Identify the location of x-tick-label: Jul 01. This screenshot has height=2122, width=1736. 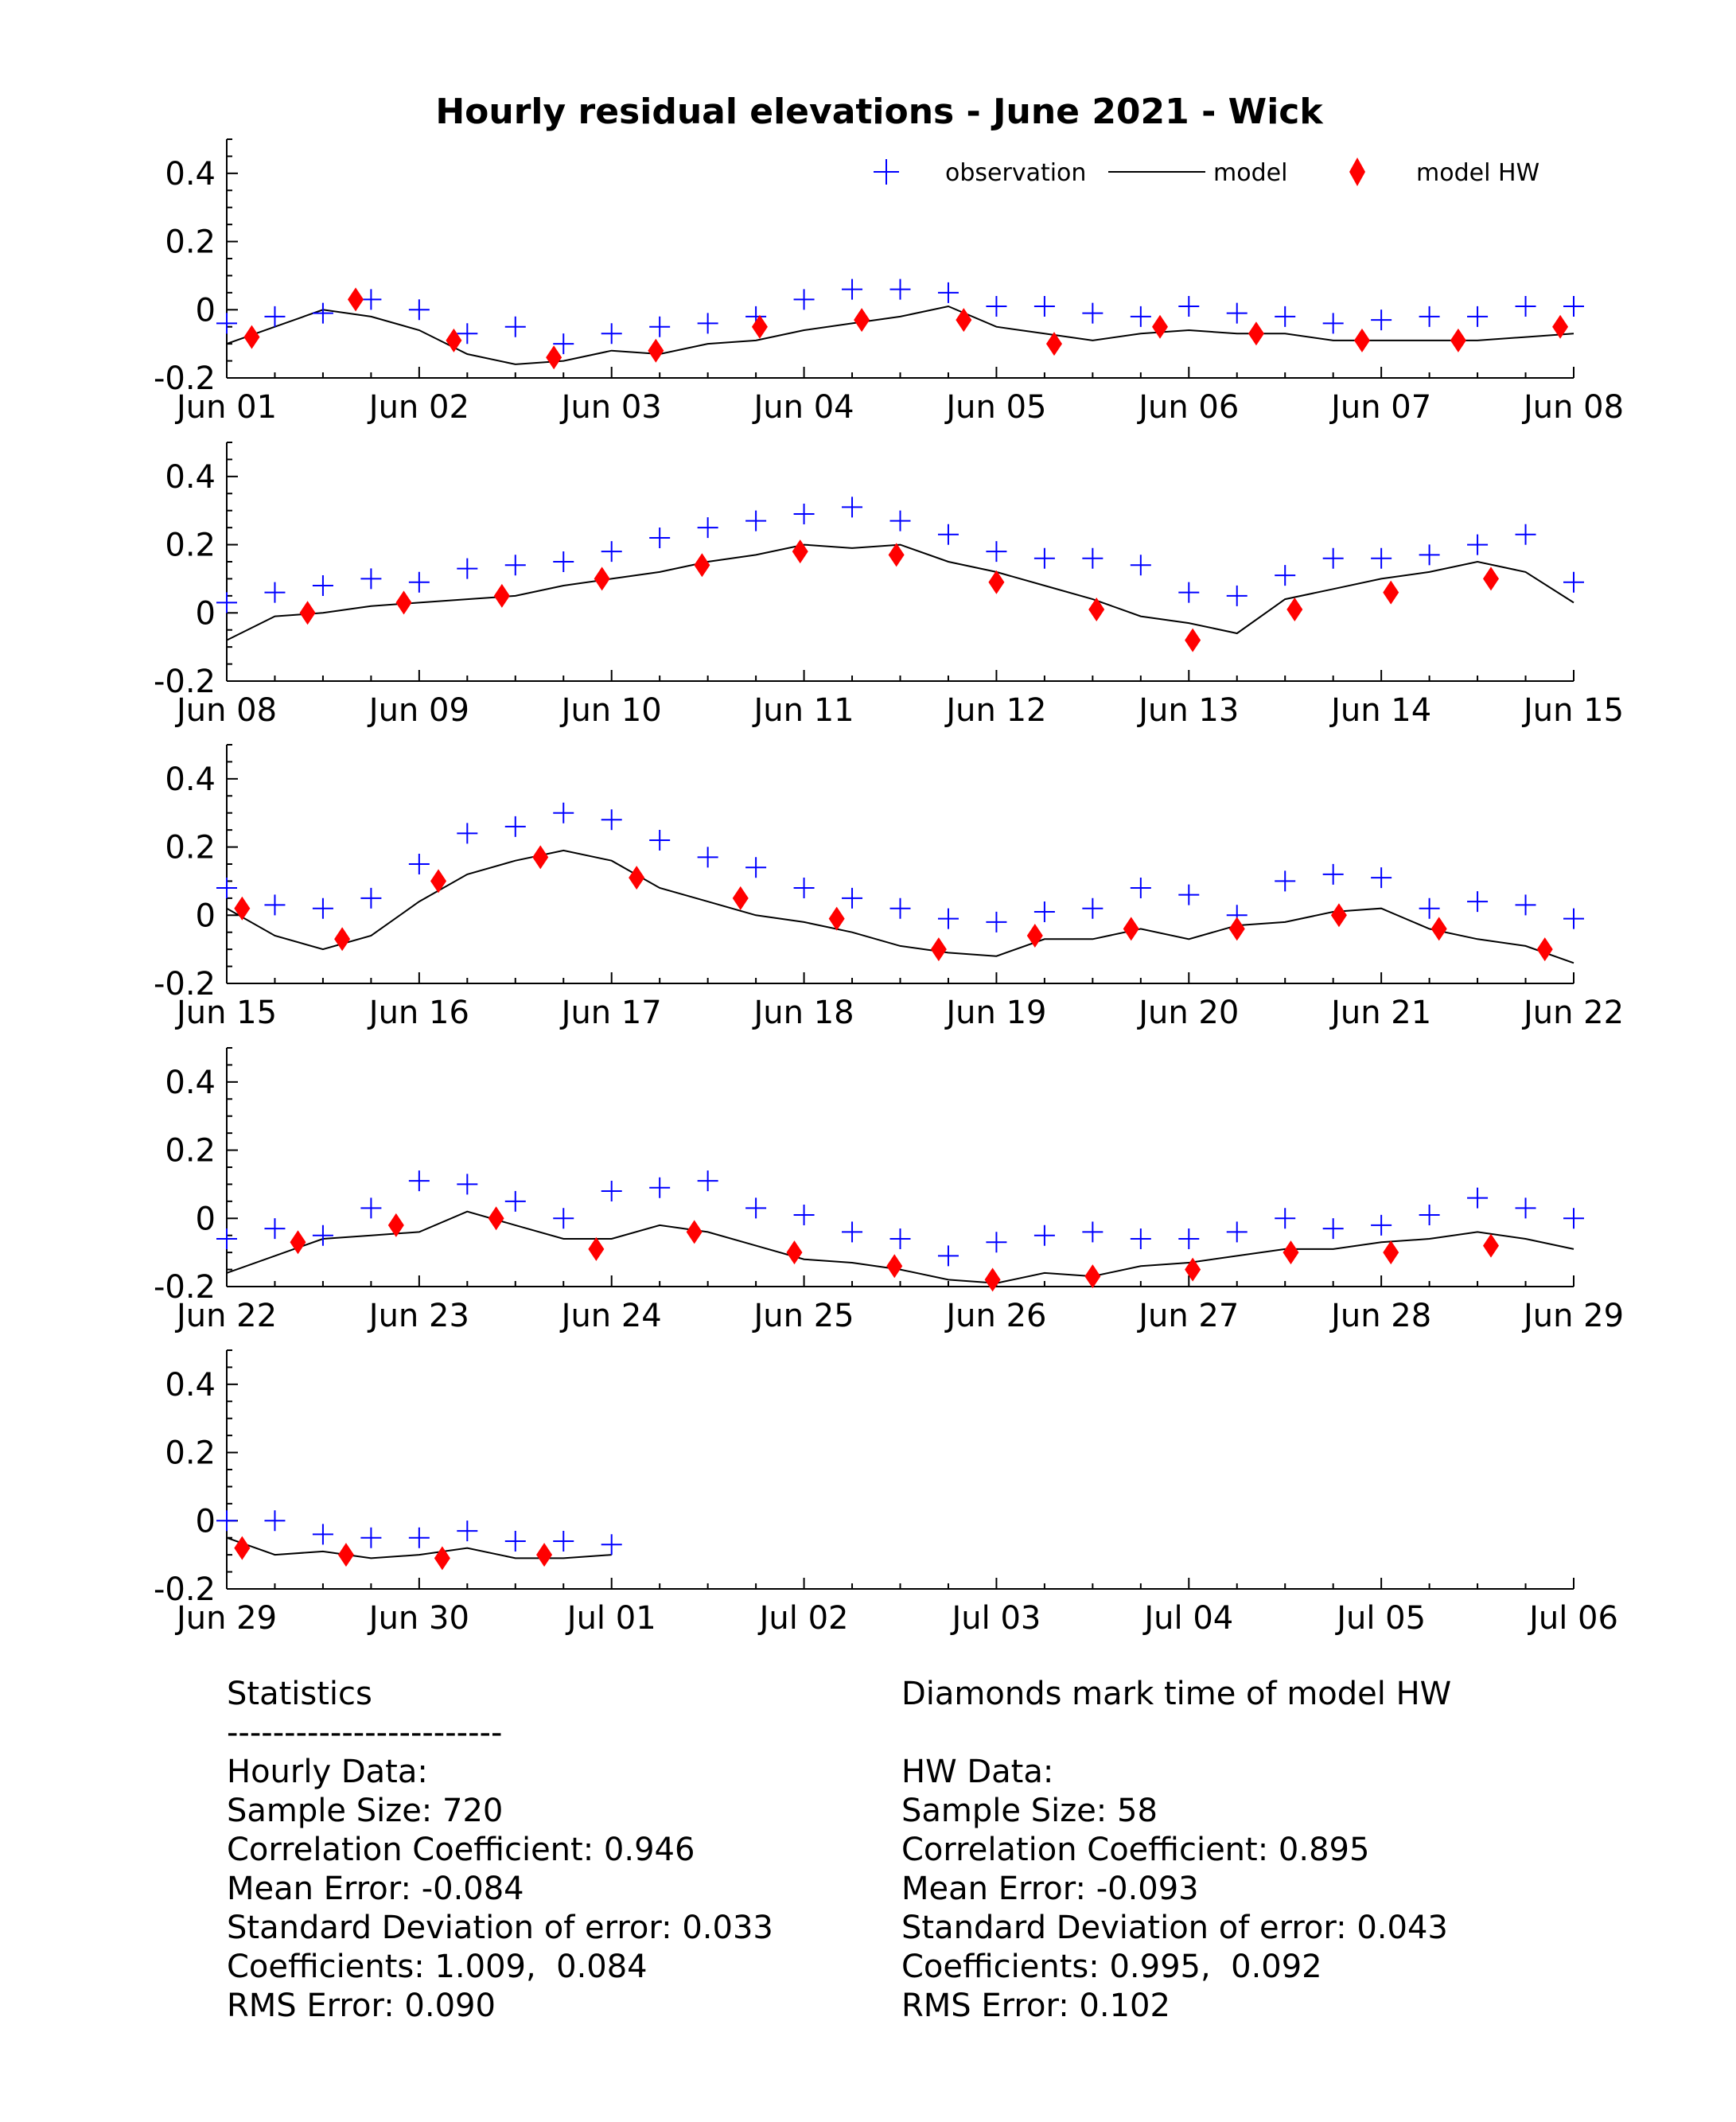
(610, 1618).